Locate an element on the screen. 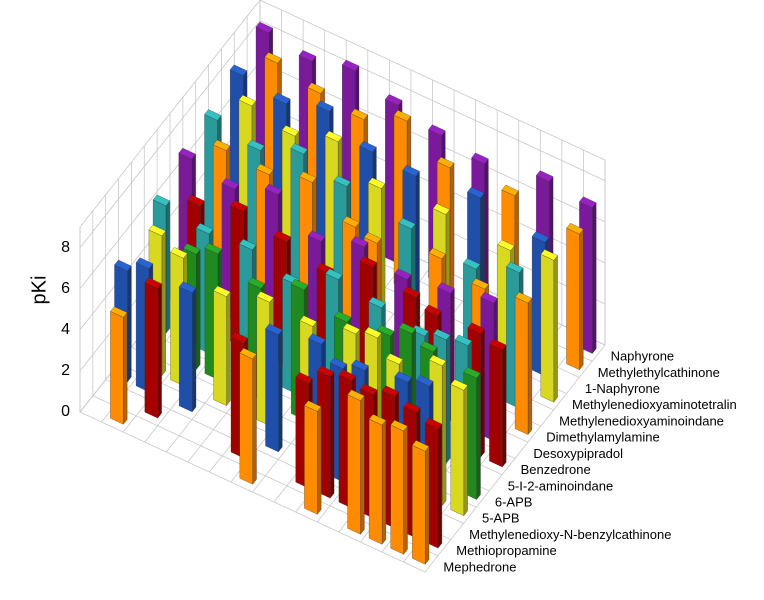 Image resolution: width=764 pixels, height=600 pixels. z-tick-label: 4 is located at coordinates (65, 329).